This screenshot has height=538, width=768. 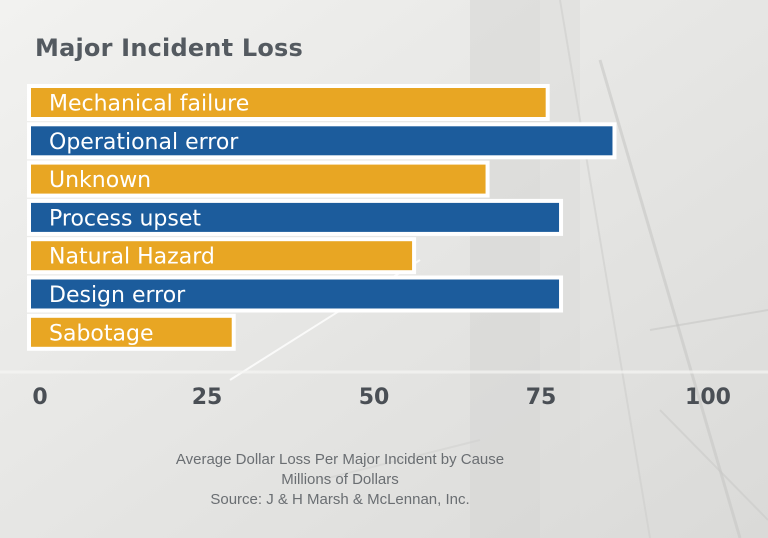 What do you see at coordinates (295, 217) in the screenshot?
I see `bar-process-upset` at bounding box center [295, 217].